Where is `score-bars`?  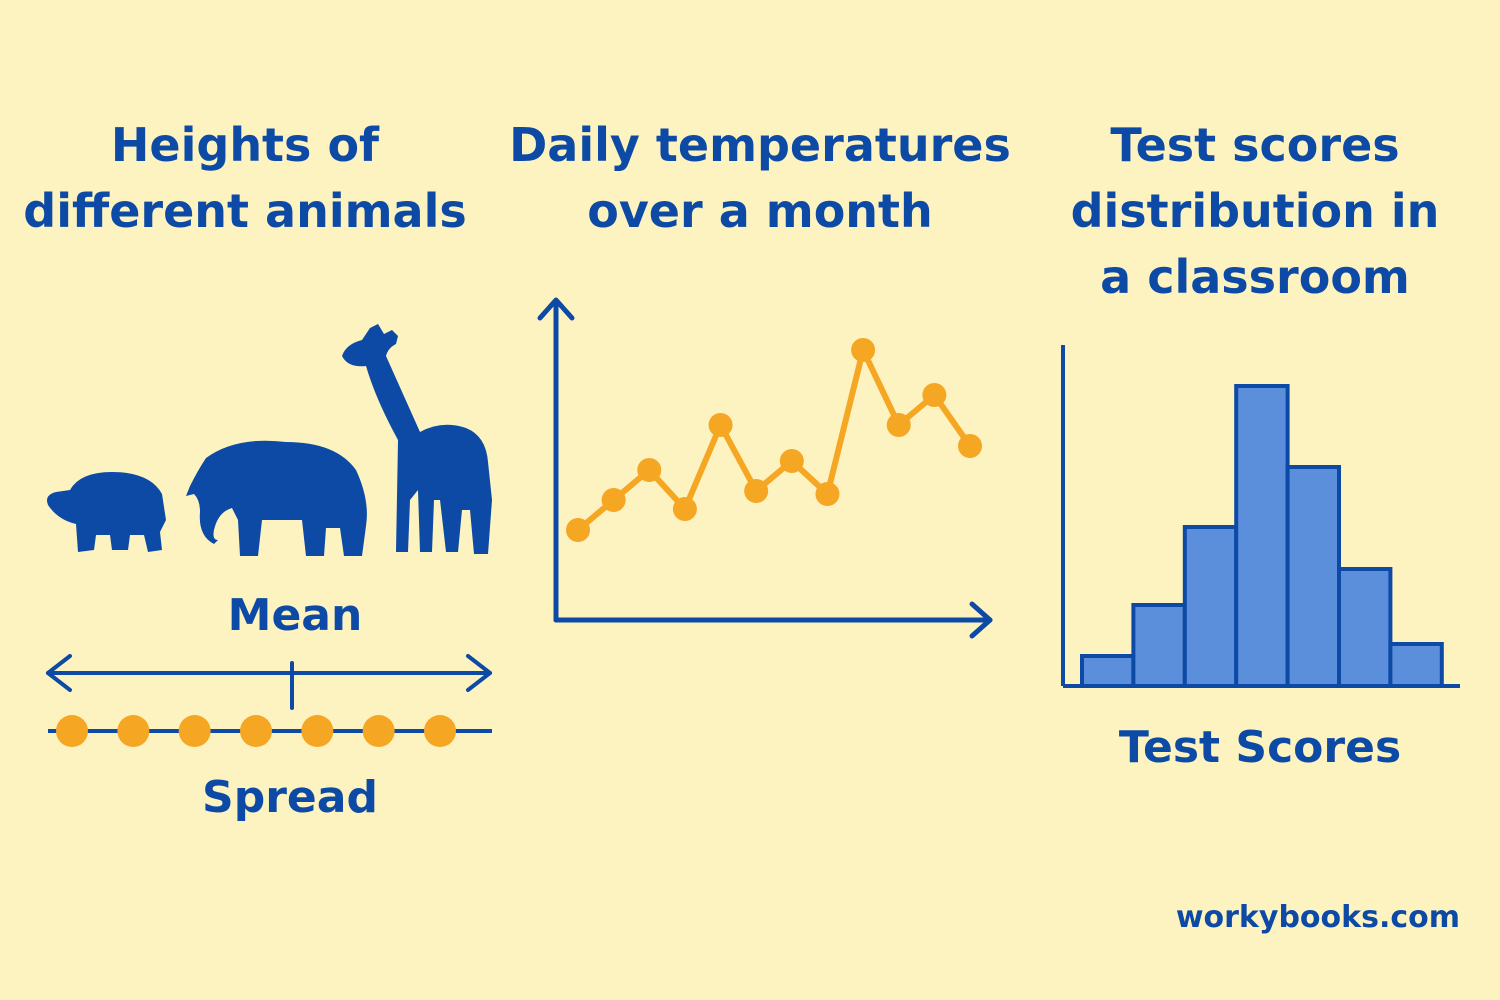
score-bars is located at coordinates (1262, 536).